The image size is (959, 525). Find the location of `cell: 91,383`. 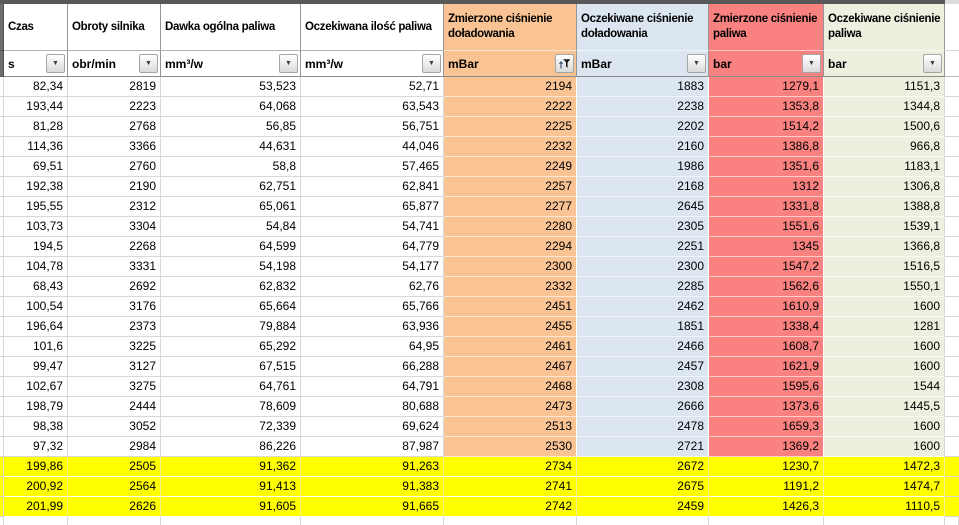

cell: 91,383 is located at coordinates (372, 487).